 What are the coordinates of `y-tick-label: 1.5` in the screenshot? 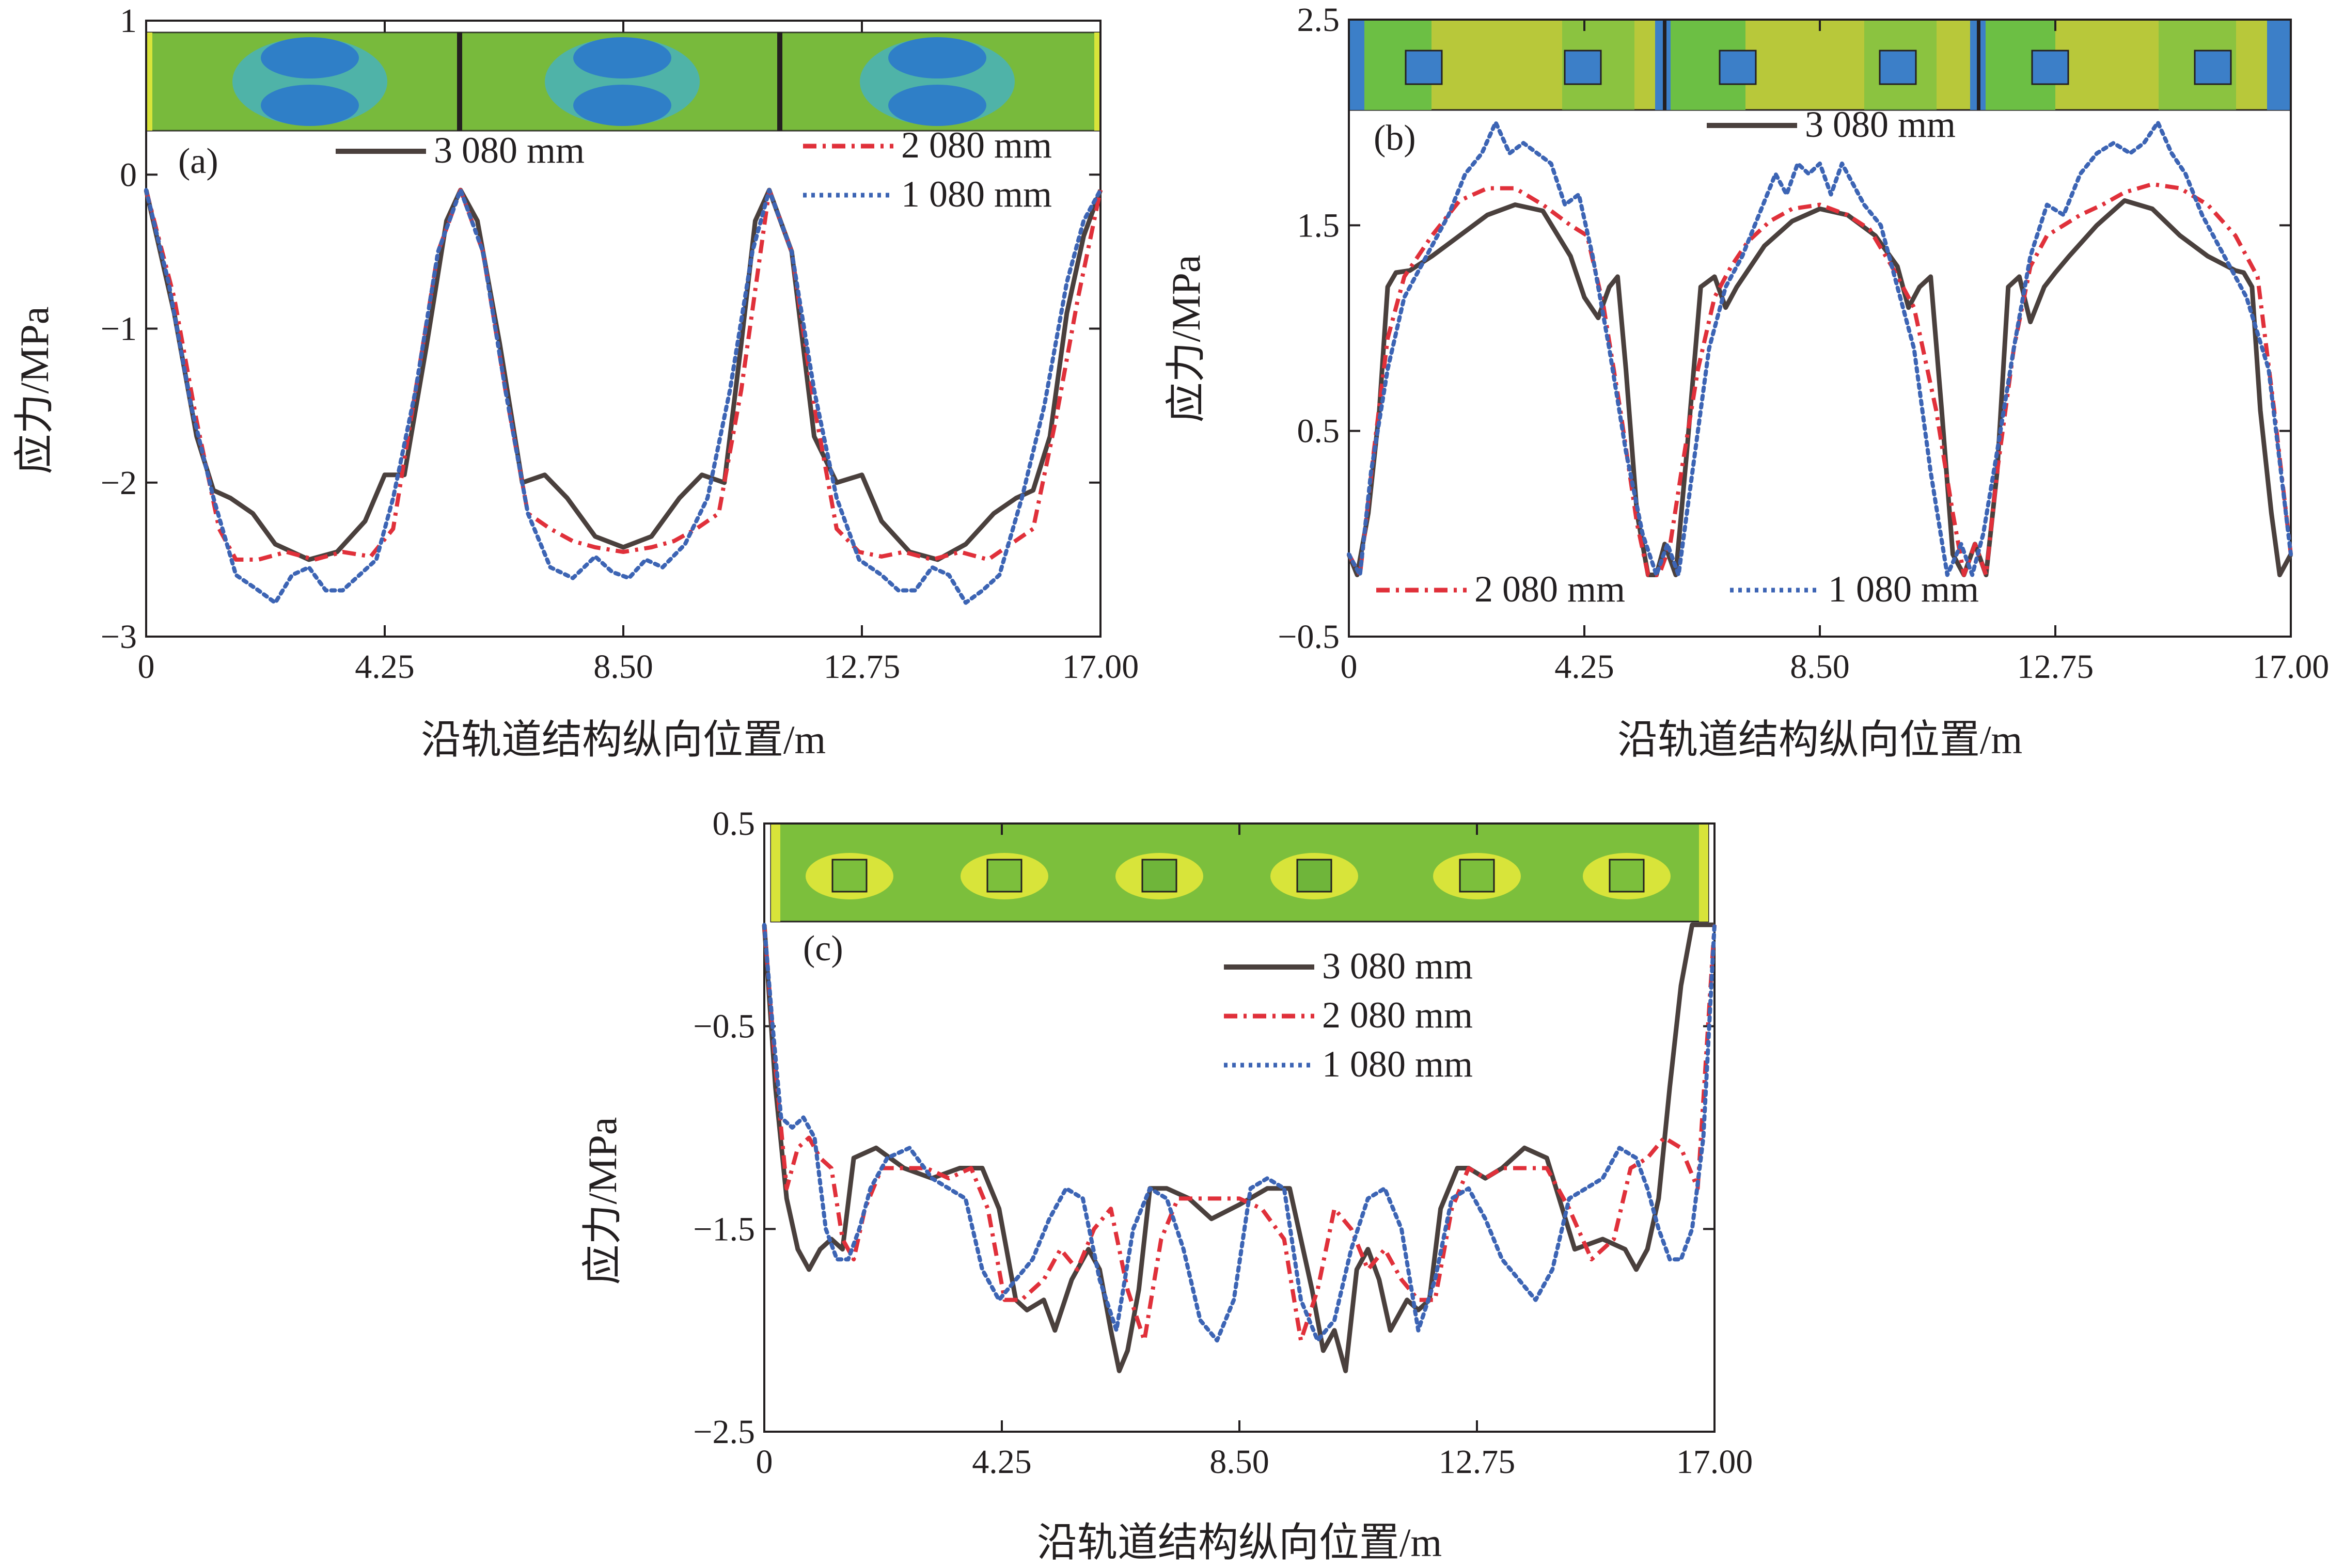 It's located at (1318, 225).